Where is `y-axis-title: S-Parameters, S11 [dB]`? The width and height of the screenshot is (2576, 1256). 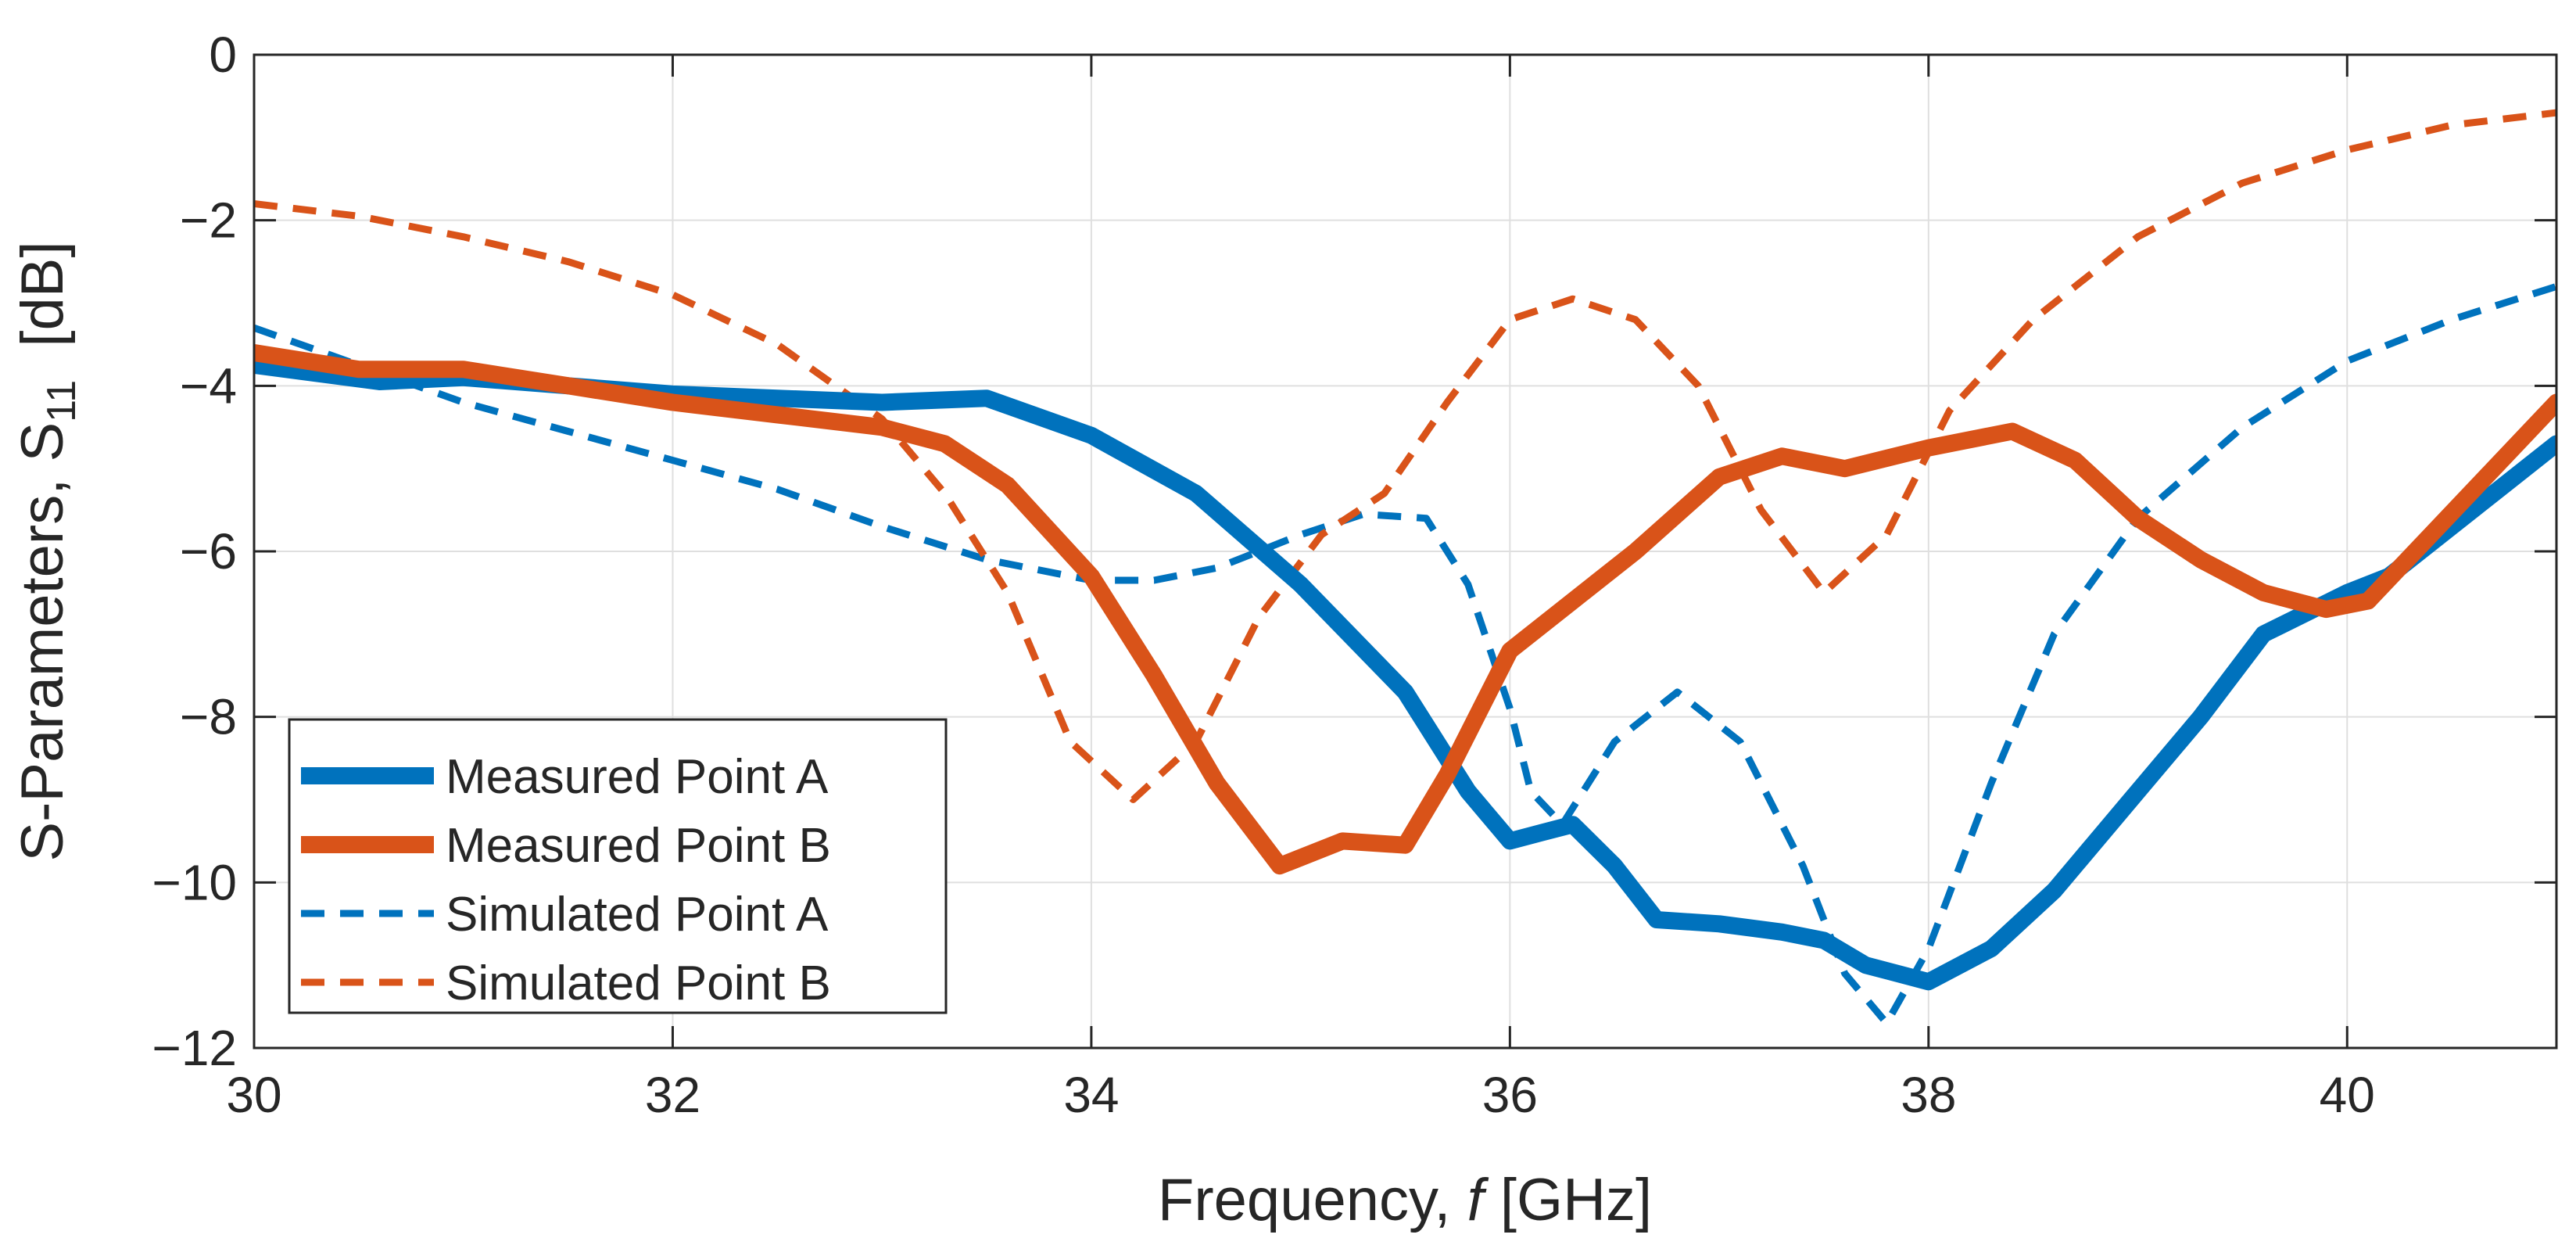 y-axis-title: S-Parameters, S11 [dB] is located at coordinates (46, 551).